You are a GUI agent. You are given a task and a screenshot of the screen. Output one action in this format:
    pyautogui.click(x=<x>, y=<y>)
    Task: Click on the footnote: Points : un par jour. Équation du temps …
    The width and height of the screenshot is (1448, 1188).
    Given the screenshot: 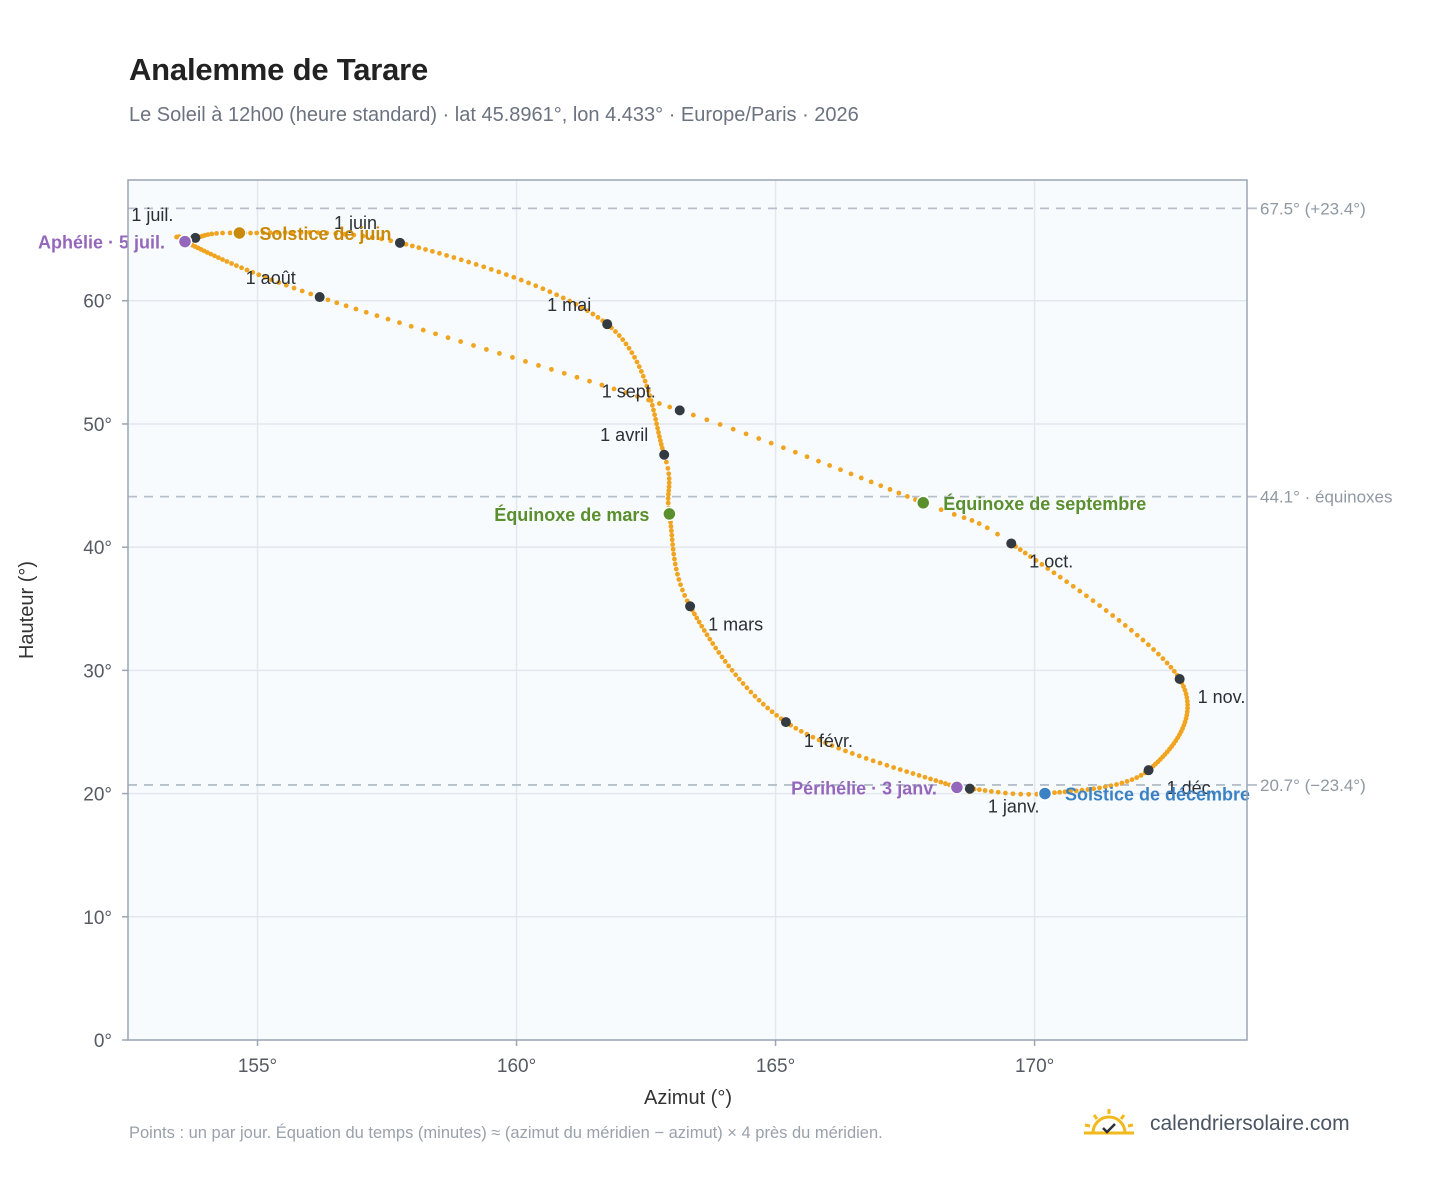 What is the action you would take?
    pyautogui.click(x=506, y=1133)
    